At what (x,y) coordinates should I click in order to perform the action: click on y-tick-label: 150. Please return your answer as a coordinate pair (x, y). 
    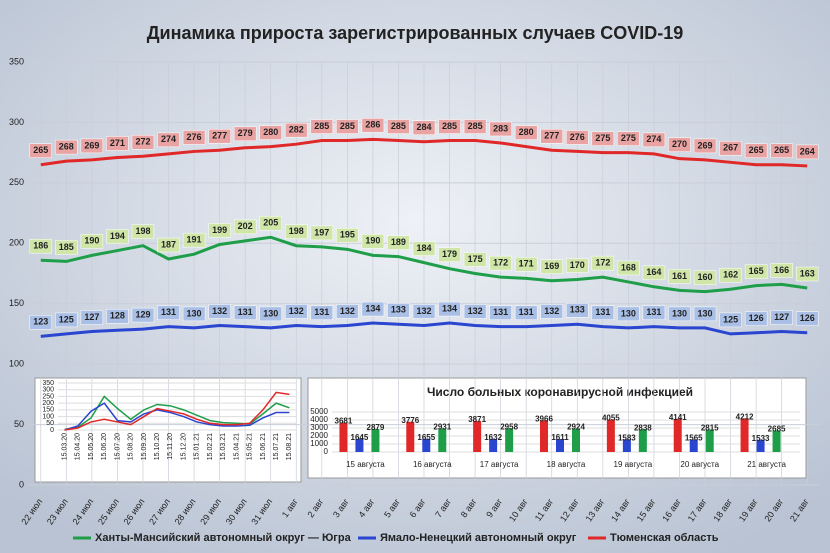
    Looking at the image, I should click on (48, 410).